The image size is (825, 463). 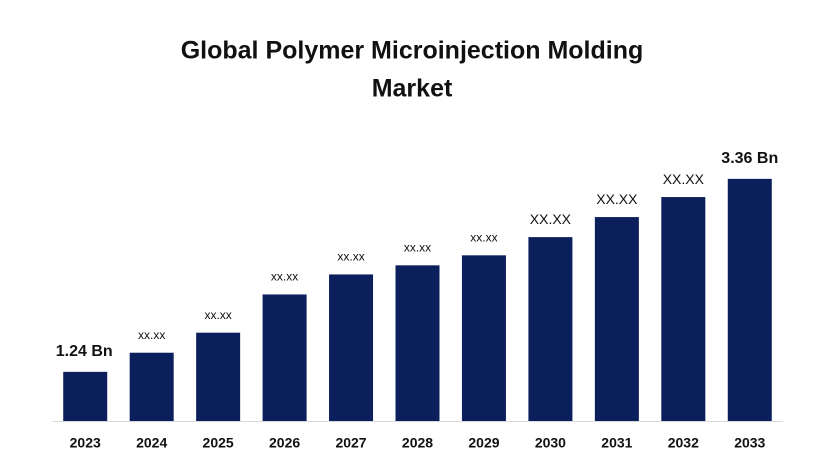 I want to click on x-tick-label: 2026, so click(x=284, y=443).